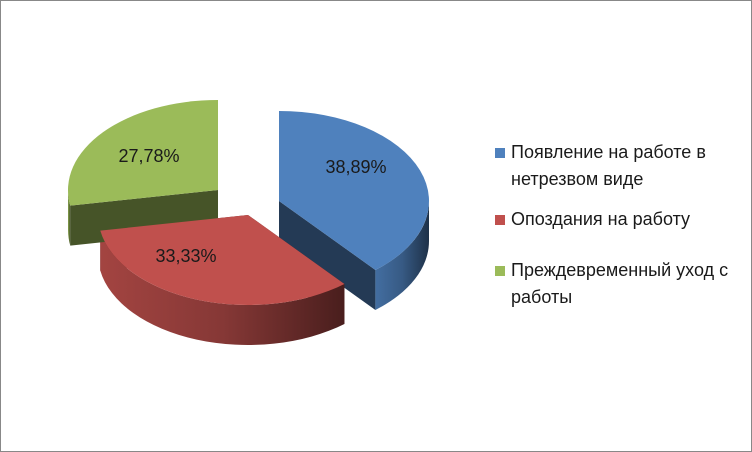 This screenshot has width=752, height=452. I want to click on legend-item-sober: Появление на работе в нетрезвом виде, so click(620, 166).